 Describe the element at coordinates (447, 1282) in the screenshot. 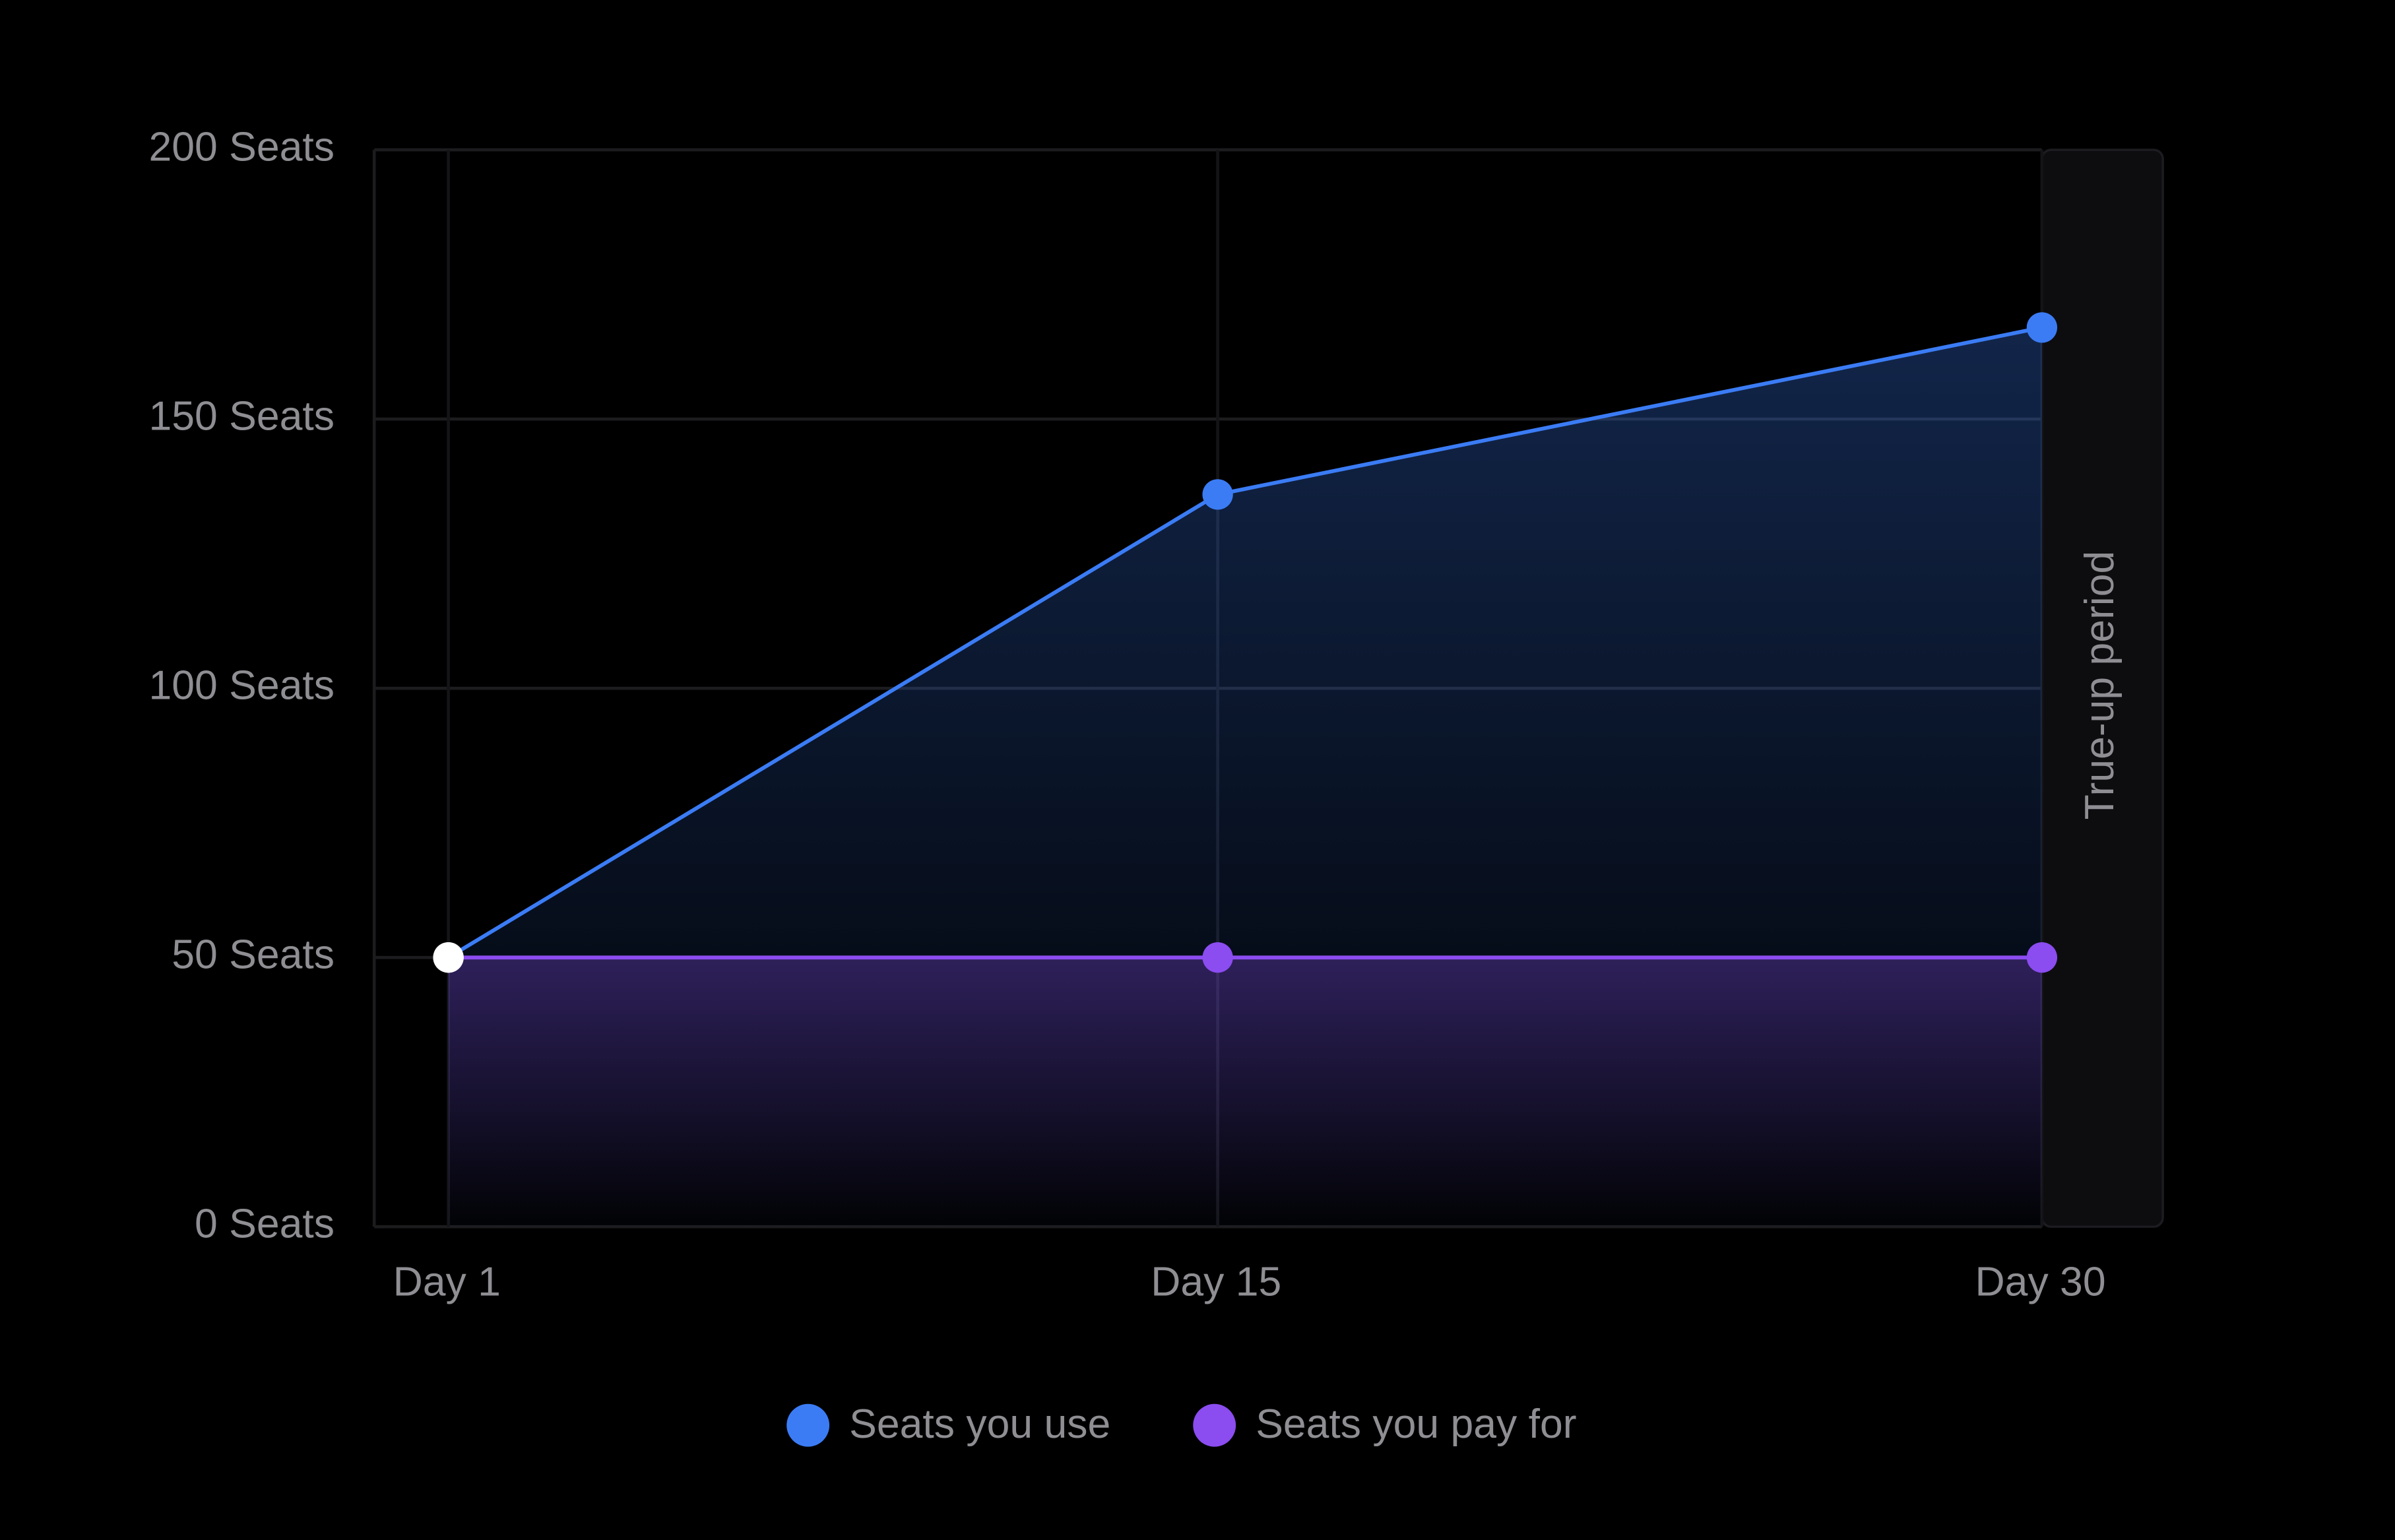

I see `x-tick-label: Day 1` at that location.